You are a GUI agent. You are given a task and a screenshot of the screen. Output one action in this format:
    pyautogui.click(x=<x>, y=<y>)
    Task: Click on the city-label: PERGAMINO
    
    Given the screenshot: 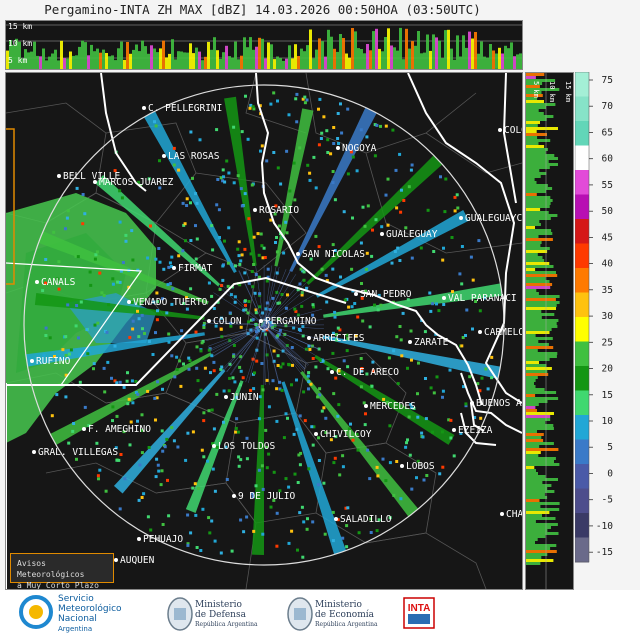 What is the action you would take?
    pyautogui.click(x=291, y=321)
    